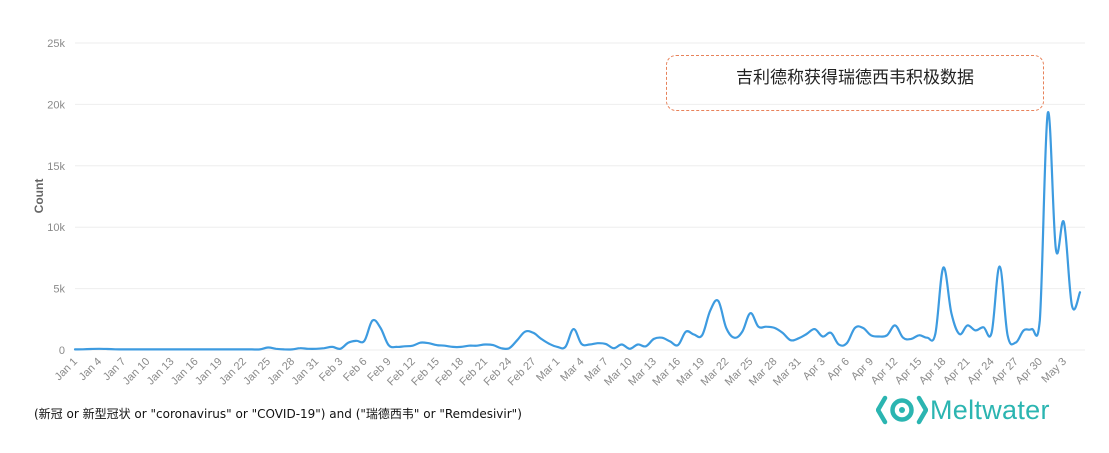 The image size is (1109, 453). Describe the element at coordinates (305, 372) in the screenshot. I see `x-tick-label: Jan 31` at that location.